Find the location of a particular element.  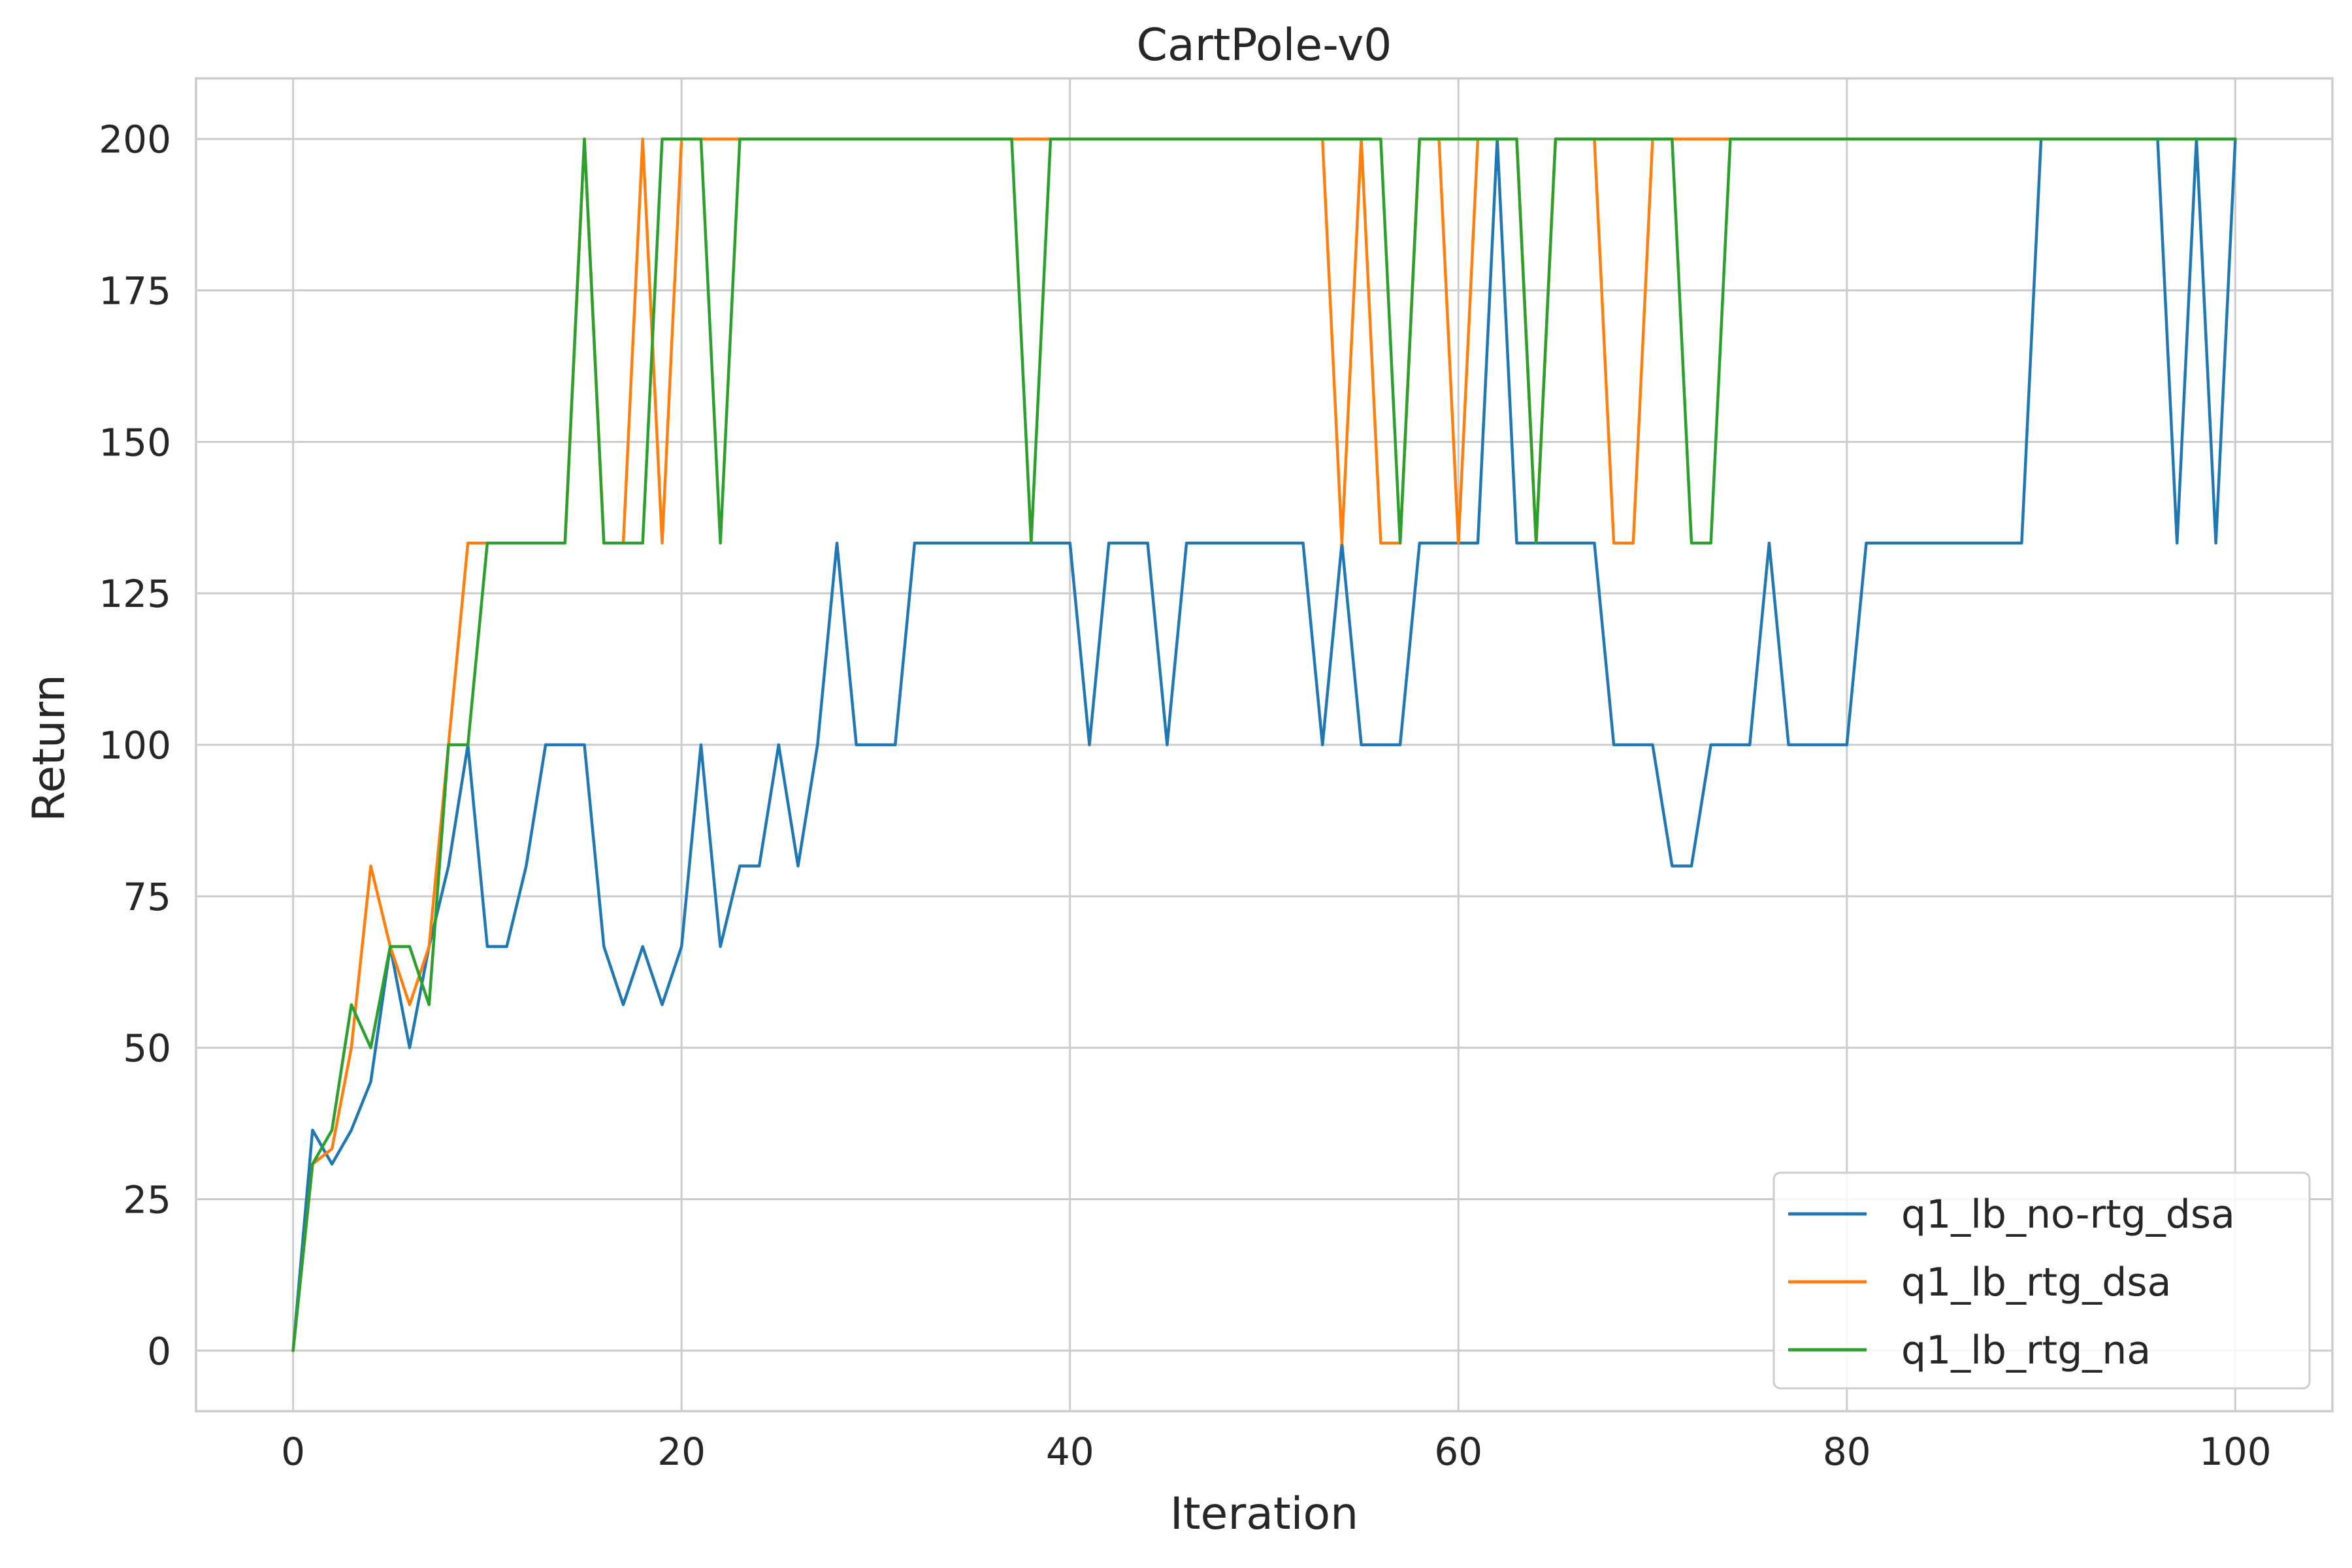

x-axis-title: Iteration is located at coordinates (1264, 1514).